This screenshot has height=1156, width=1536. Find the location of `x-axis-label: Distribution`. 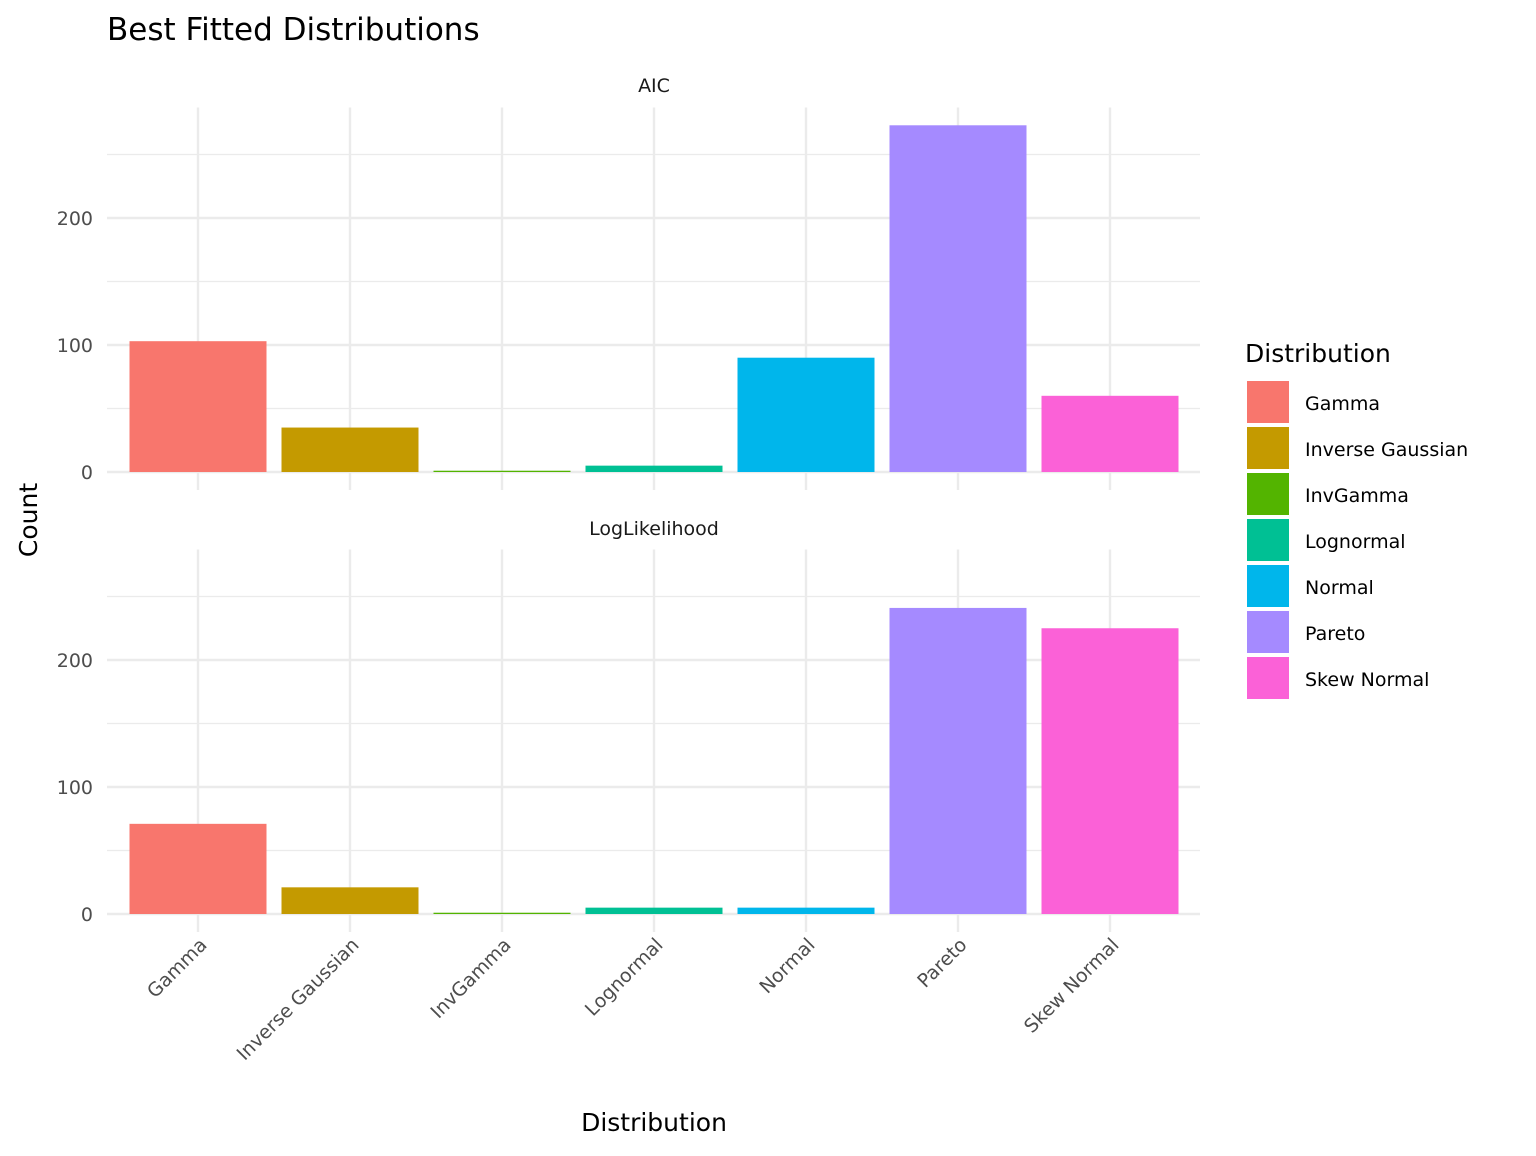

x-axis-label: Distribution is located at coordinates (654, 1122).